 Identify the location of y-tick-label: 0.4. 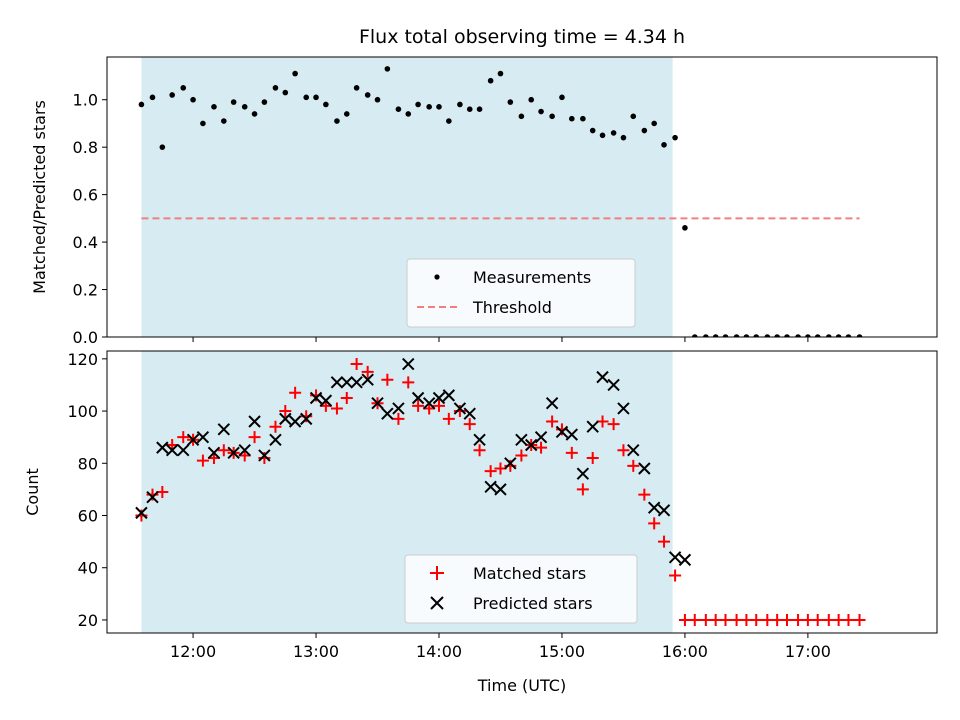
(85, 242).